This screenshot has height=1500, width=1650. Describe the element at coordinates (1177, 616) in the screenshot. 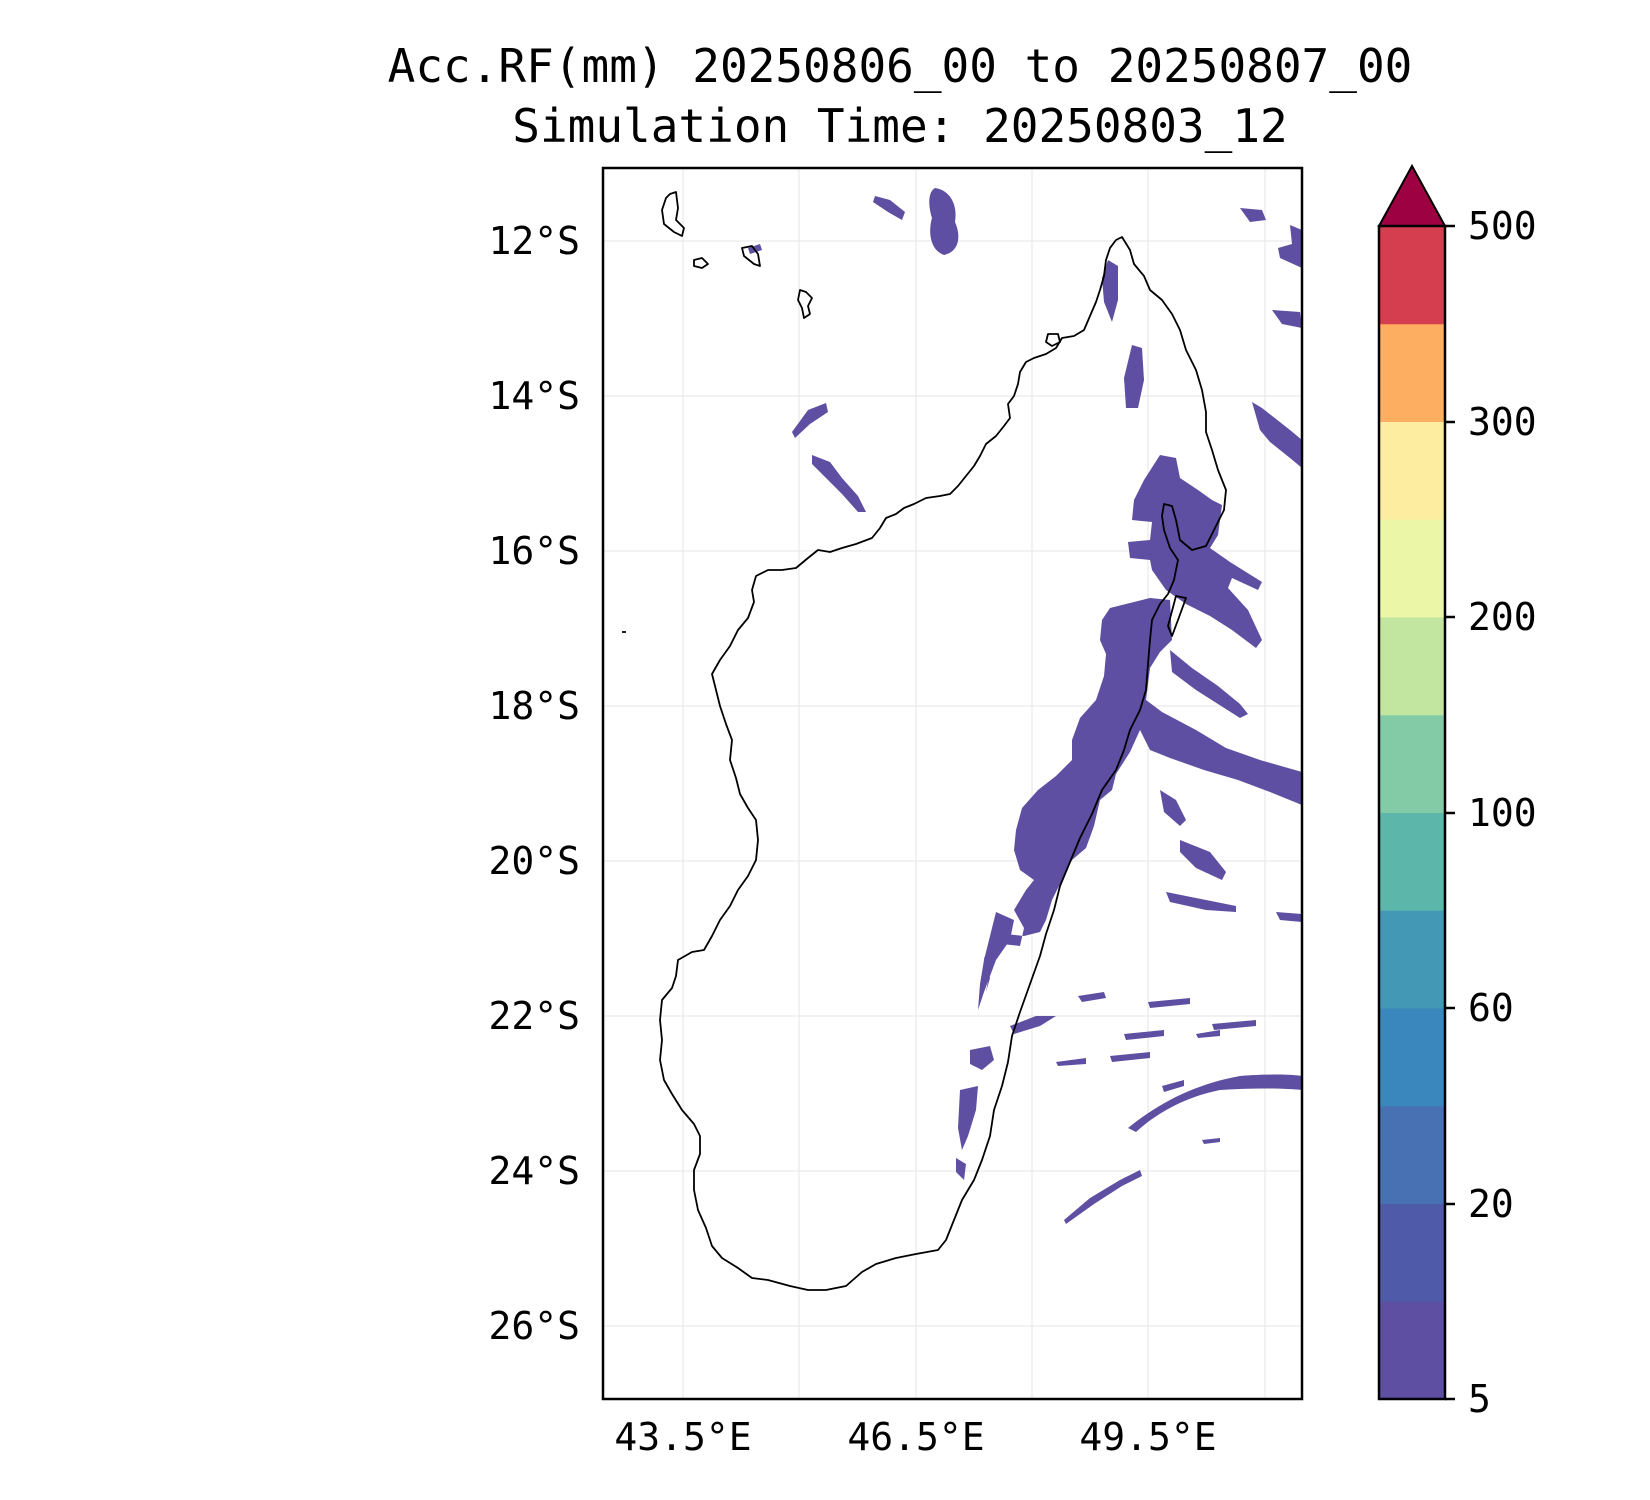

I see `east-island-coastline` at that location.